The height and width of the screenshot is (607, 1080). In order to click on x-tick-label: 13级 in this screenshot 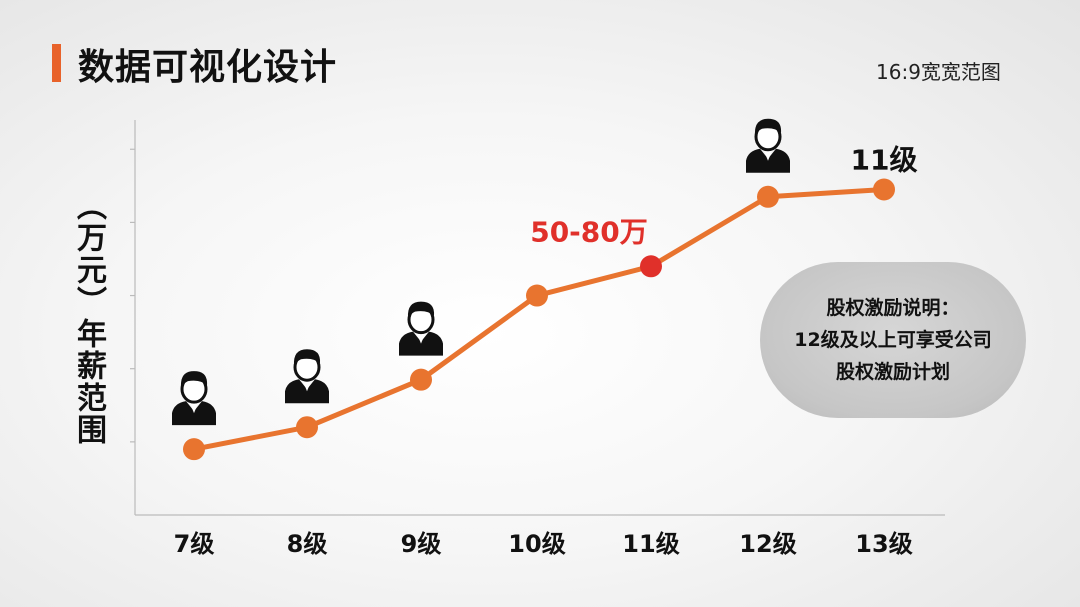, I will do `click(883, 544)`.